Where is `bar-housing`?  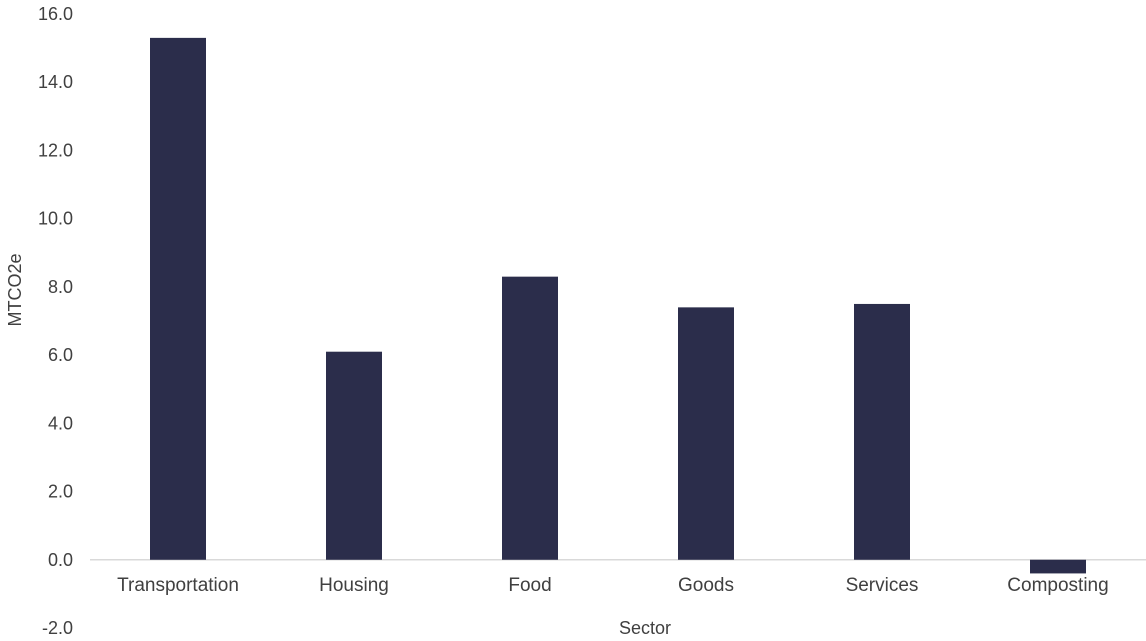 bar-housing is located at coordinates (354, 455).